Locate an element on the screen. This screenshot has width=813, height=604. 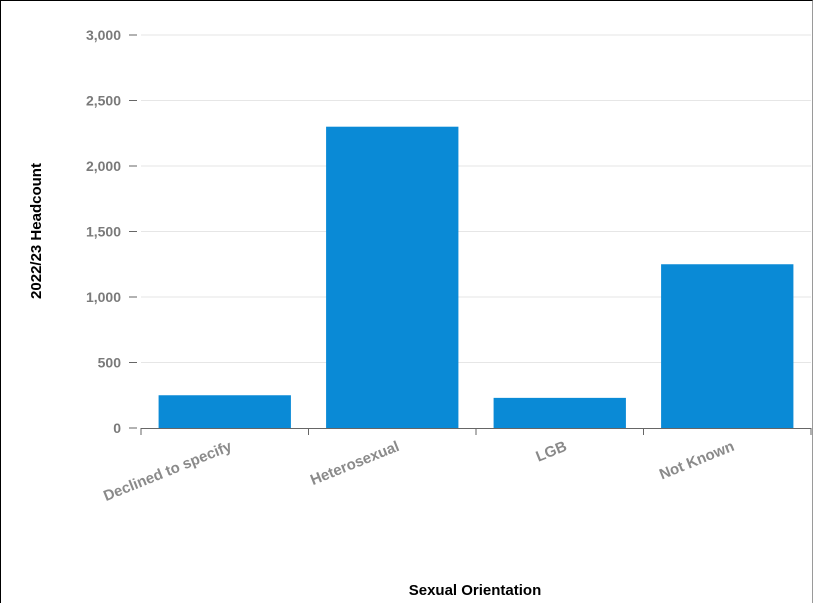
y-tick-labels: 0 500 1,000 1,500 2,000 2,500 3,000 is located at coordinates (103, 231).